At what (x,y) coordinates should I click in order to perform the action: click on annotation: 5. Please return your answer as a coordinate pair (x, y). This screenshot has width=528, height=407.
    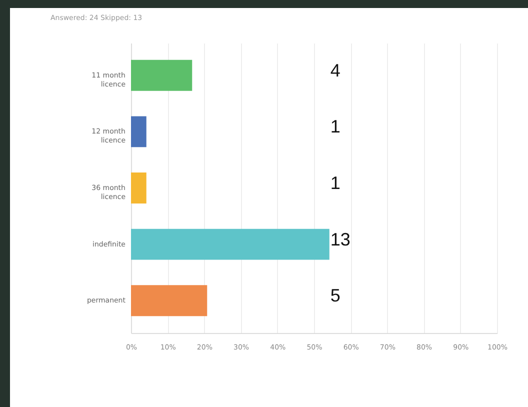
    Looking at the image, I should click on (335, 296).